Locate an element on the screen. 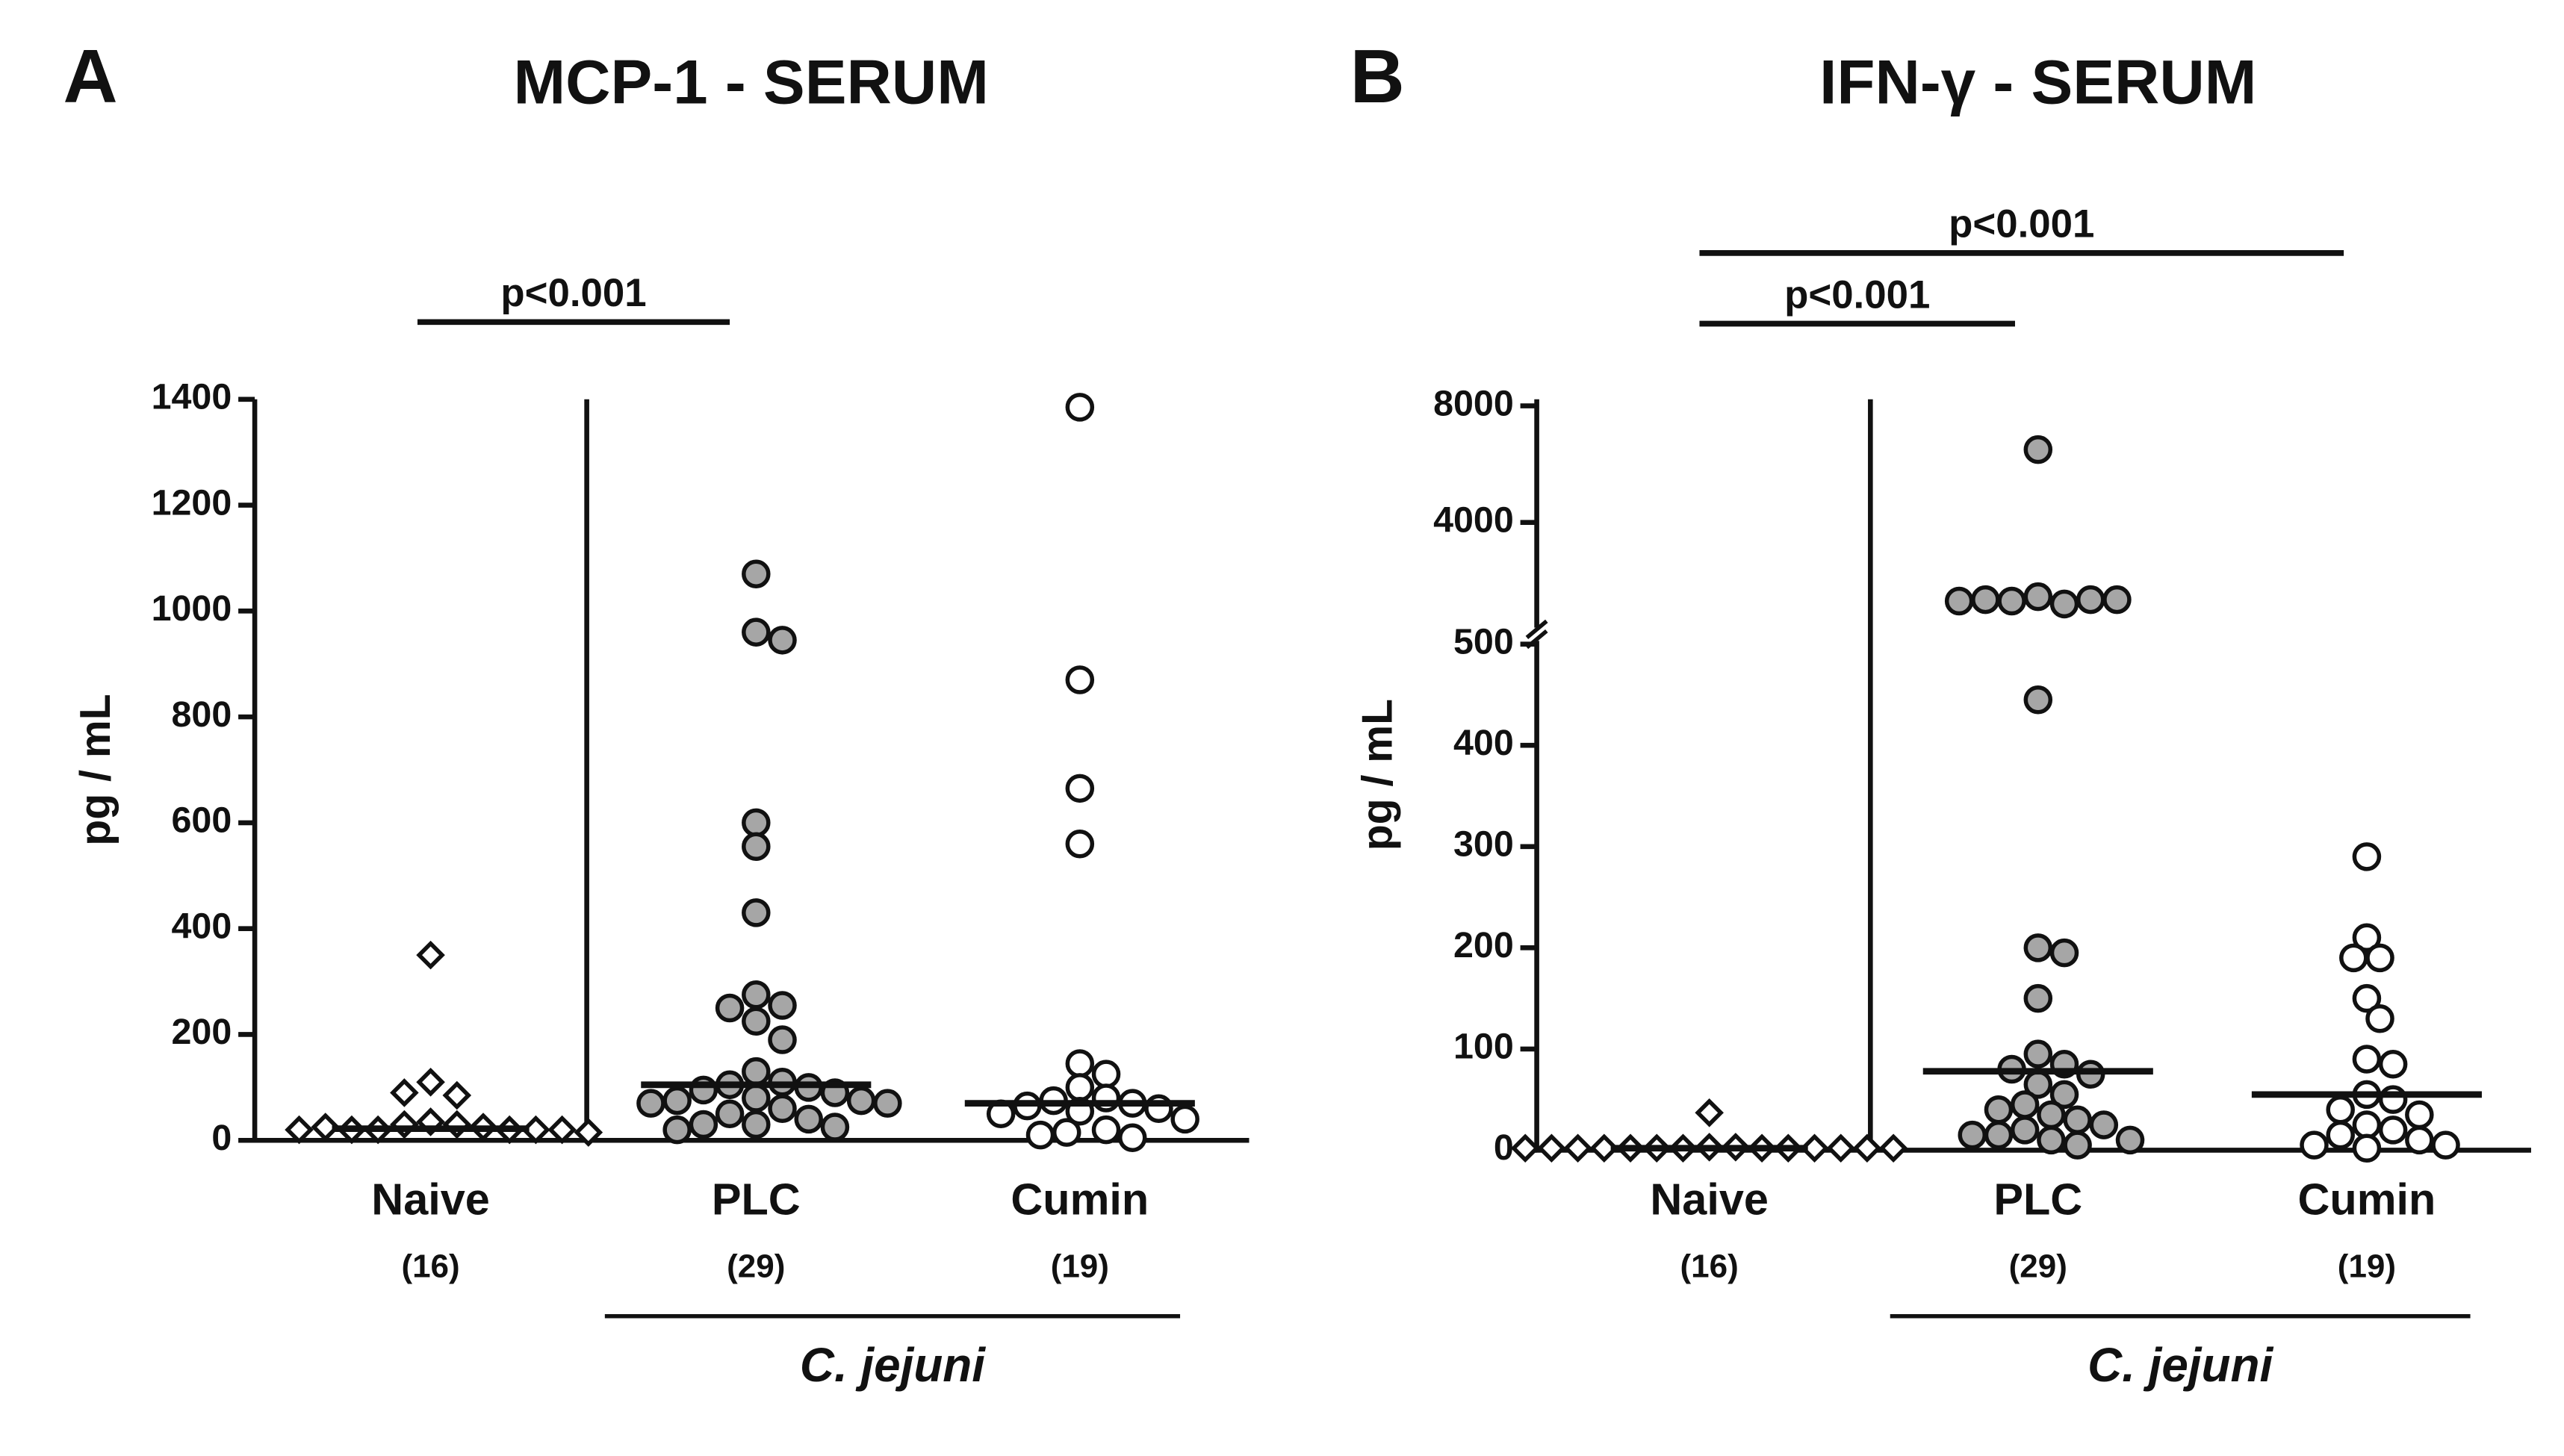 Image resolution: width=2564 pixels, height=1456 pixels. chart-title: MCP-1 - SERUM is located at coordinates (750, 82).